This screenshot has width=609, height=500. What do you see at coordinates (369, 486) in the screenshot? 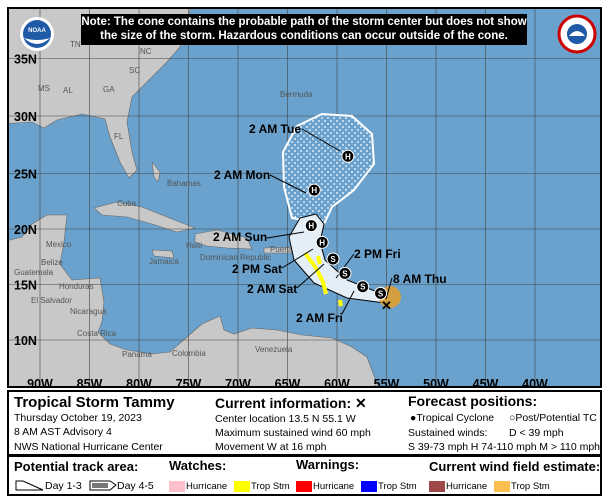
I see `ts-warning-swatch` at bounding box center [369, 486].